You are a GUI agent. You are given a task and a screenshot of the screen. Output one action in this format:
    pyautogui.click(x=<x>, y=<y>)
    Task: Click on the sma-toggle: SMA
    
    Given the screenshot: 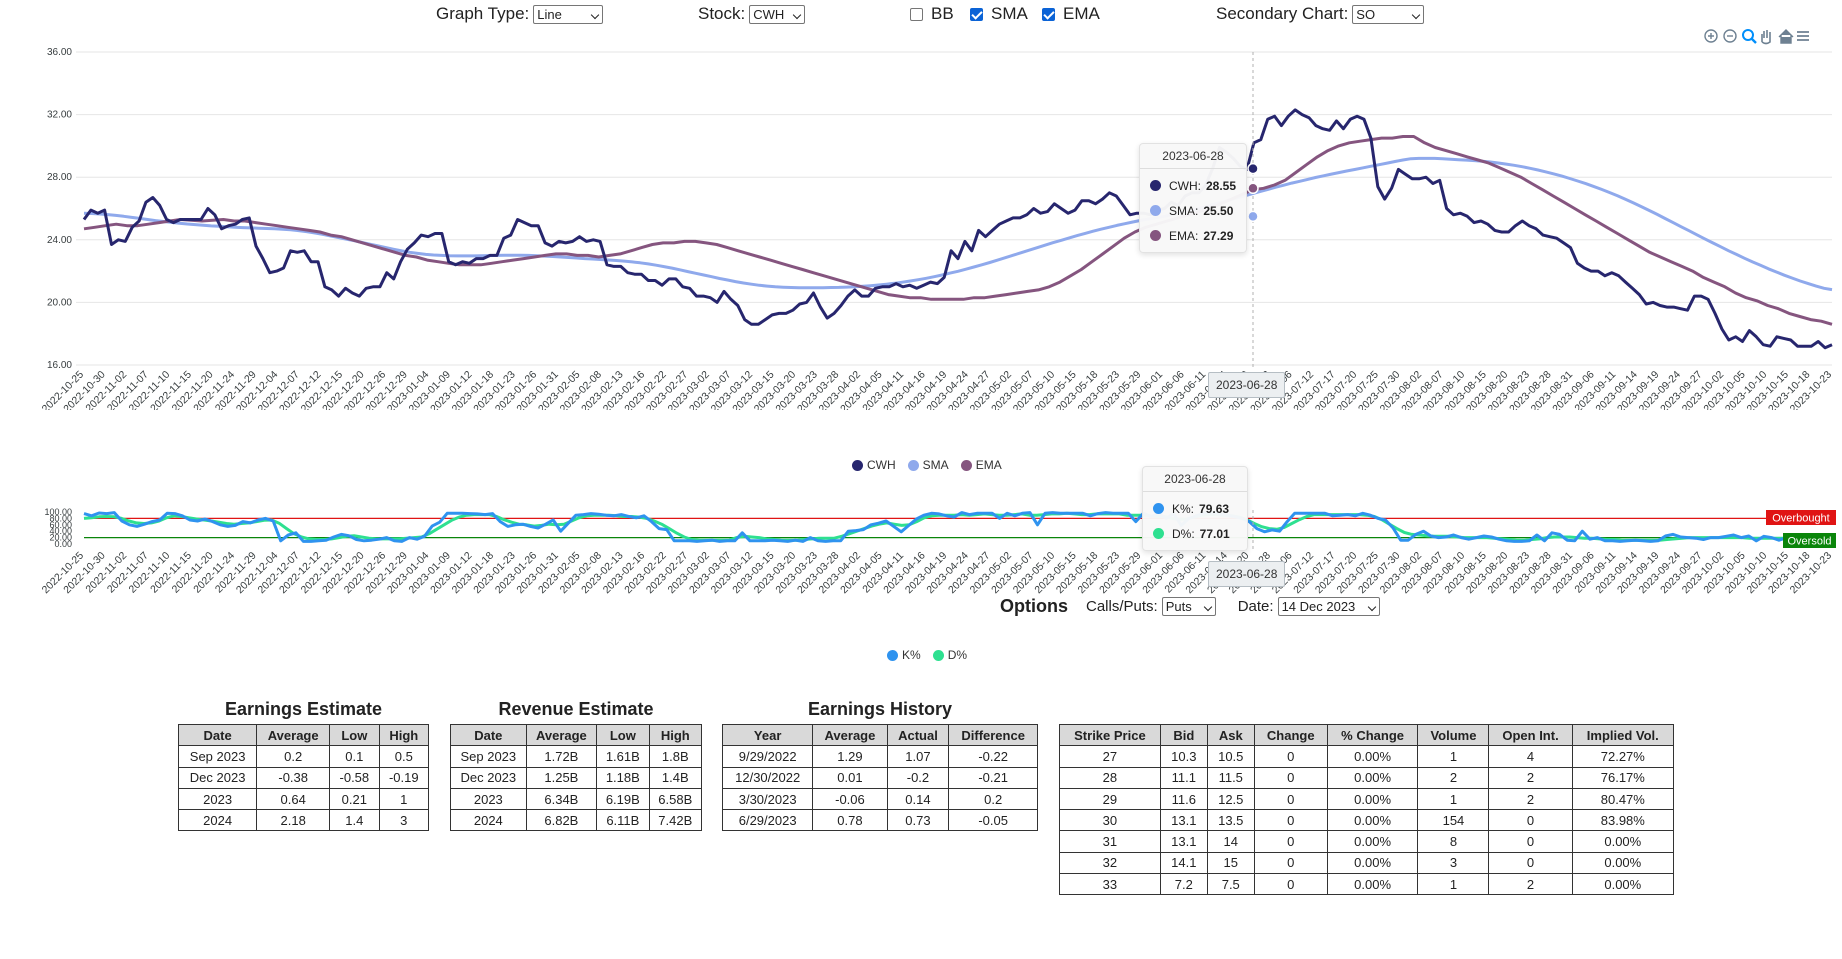 What is the action you would take?
    pyautogui.click(x=999, y=14)
    